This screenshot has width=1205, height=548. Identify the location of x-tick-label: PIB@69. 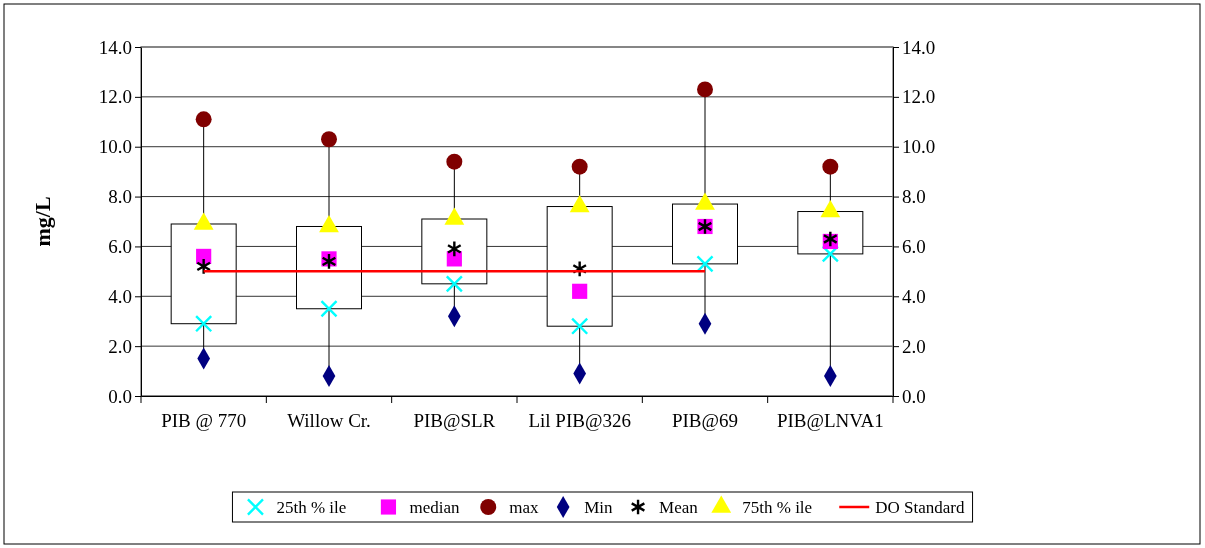
(705, 421).